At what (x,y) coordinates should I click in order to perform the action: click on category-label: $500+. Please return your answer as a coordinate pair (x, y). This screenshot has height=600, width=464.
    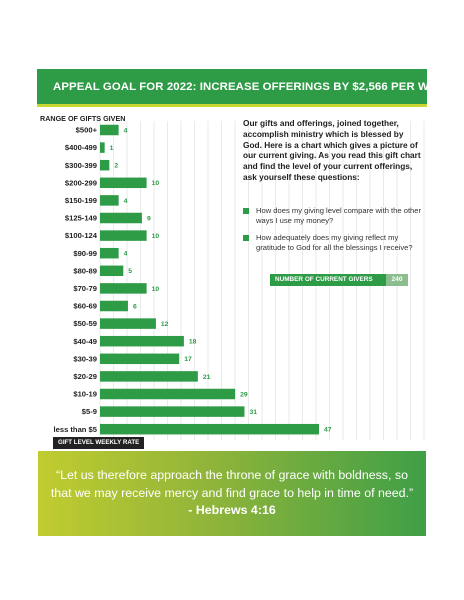
    Looking at the image, I should click on (87, 130).